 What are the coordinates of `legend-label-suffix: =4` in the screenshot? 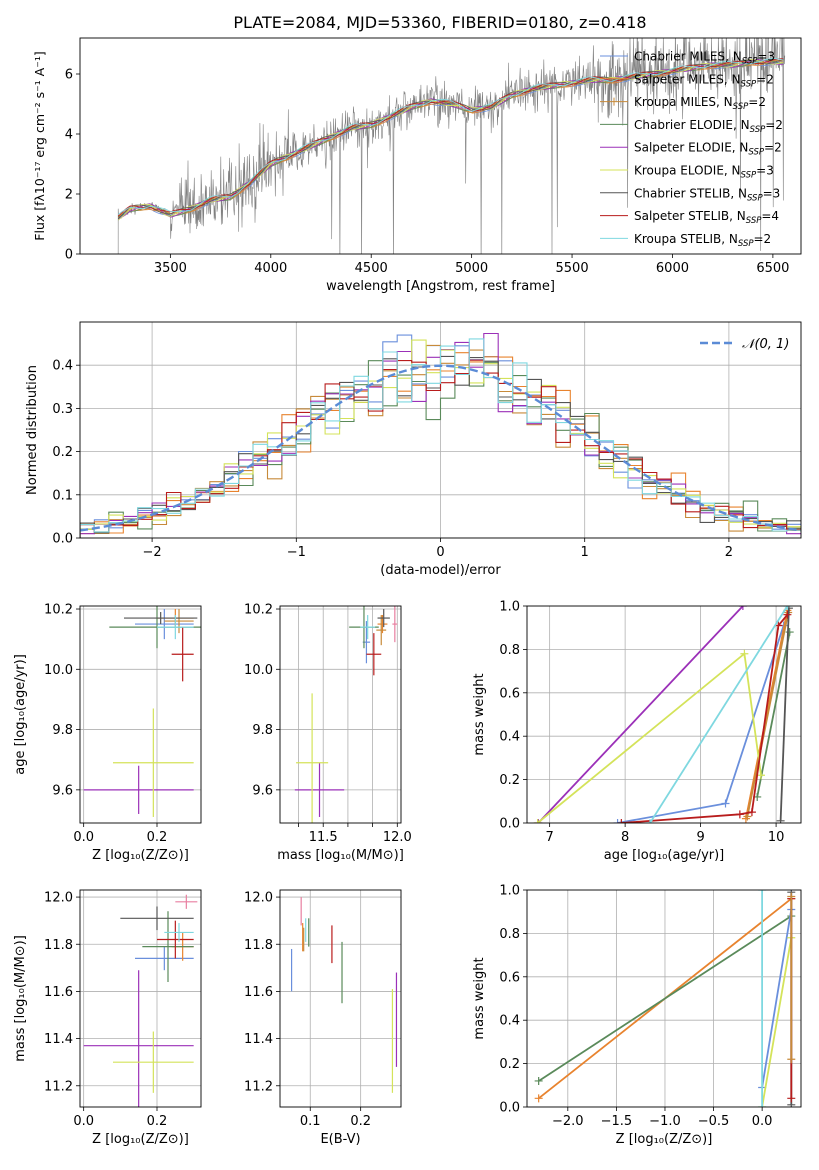 It's located at (770, 216).